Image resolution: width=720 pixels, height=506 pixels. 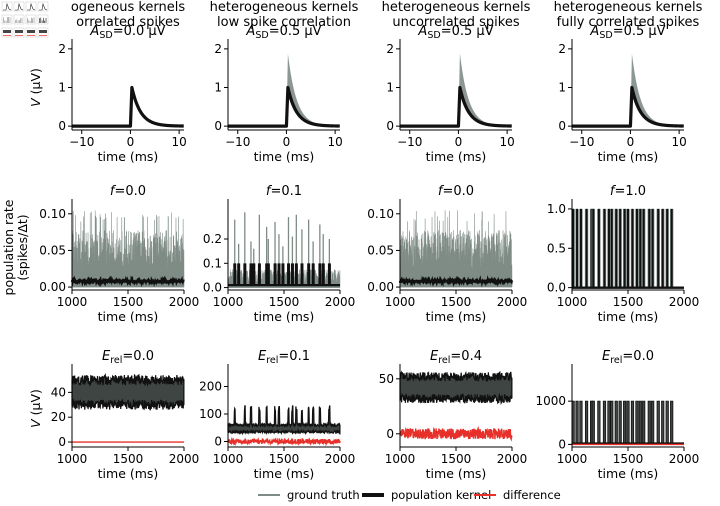 I want to click on legend-item: ground truth, so click(x=309, y=495).